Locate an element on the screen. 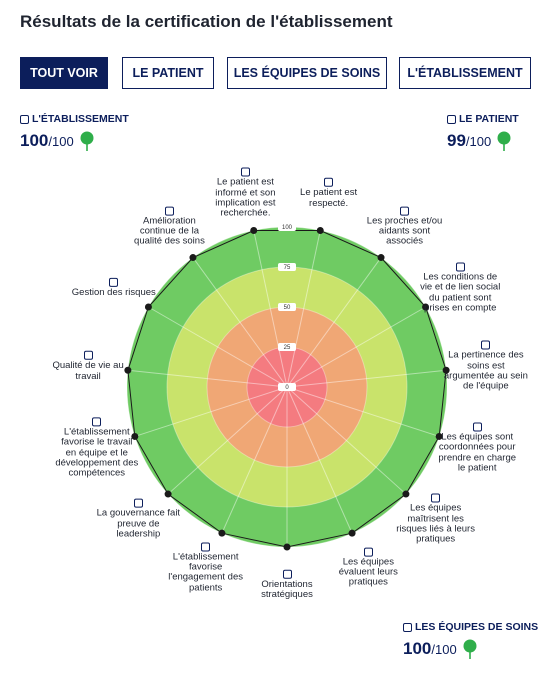 Image resolution: width=557 pixels, height=686 pixels. tick-label: 75 is located at coordinates (287, 268).